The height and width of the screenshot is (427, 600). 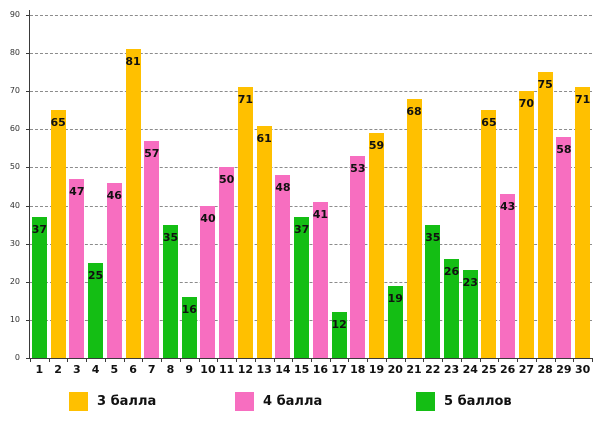 I want to click on bar-10: 40, so click(x=208, y=281).